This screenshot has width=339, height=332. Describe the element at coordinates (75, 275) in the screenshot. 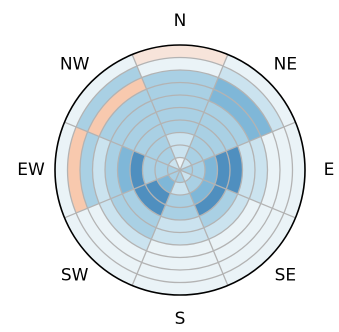

I see `direction-label-sw: SW` at that location.